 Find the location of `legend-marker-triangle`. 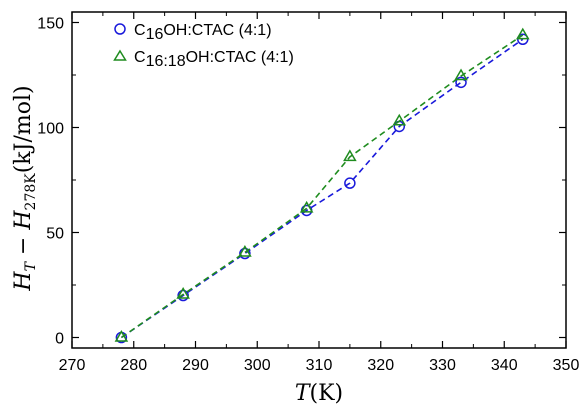

legend-marker-triangle is located at coordinates (120, 55).